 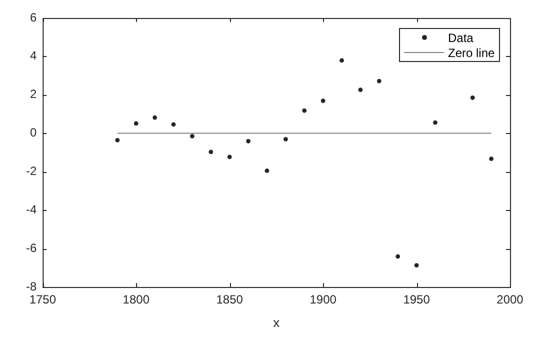 What do you see at coordinates (31, 171) in the screenshot?
I see `y-tick-label: -2` at bounding box center [31, 171].